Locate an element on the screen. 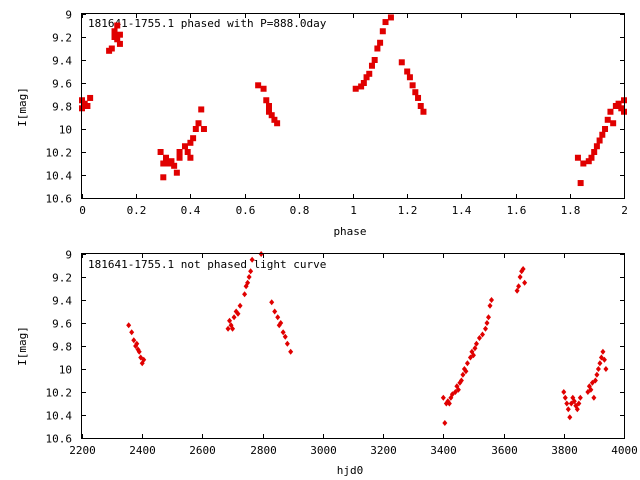 Image resolution: width=640 pixels, height=480 pixels. x-tick-label: 4000 is located at coordinates (624, 450).